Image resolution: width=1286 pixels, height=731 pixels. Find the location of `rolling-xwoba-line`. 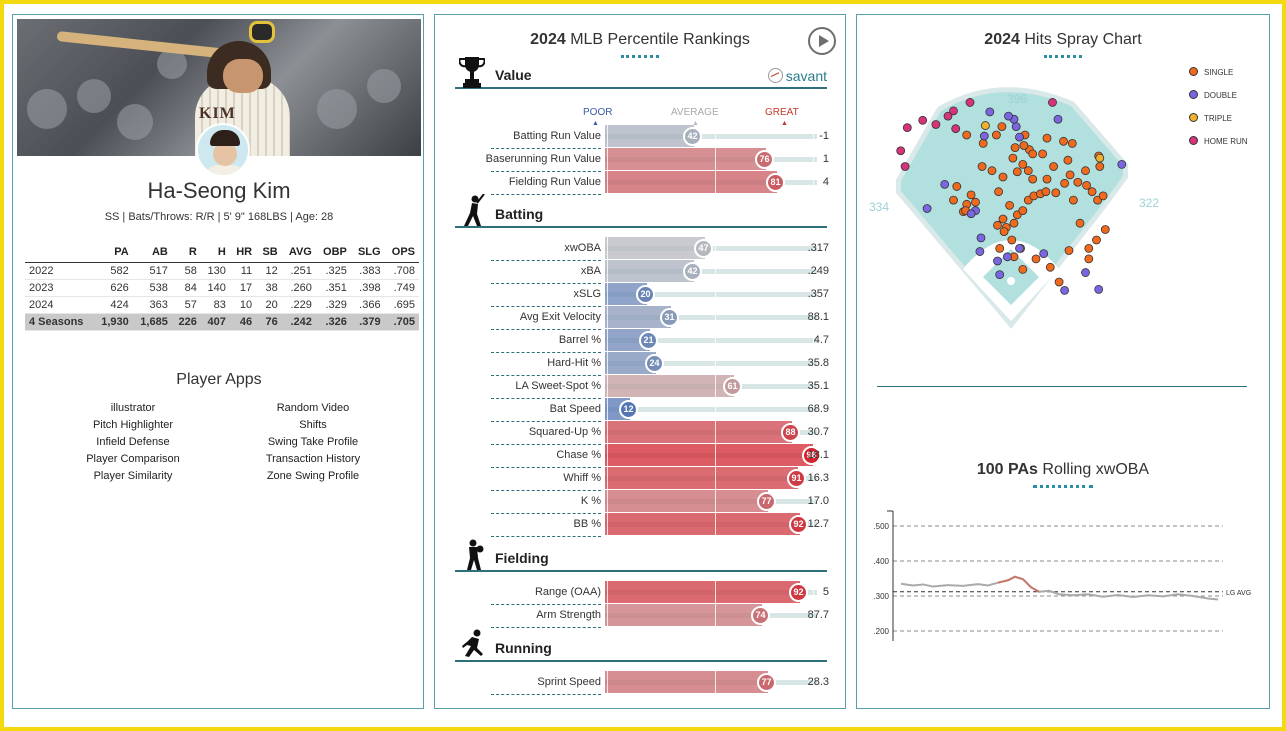

rolling-xwoba-line is located at coordinates (1059, 588).